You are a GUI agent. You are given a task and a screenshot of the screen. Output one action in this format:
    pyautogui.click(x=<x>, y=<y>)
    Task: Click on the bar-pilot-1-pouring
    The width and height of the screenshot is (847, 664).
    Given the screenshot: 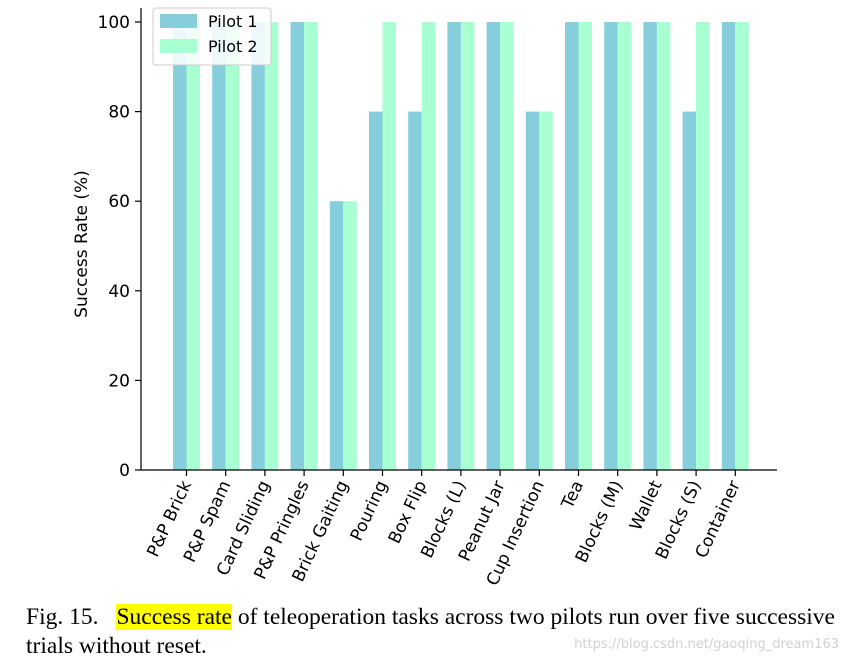 What is the action you would take?
    pyautogui.click(x=376, y=290)
    